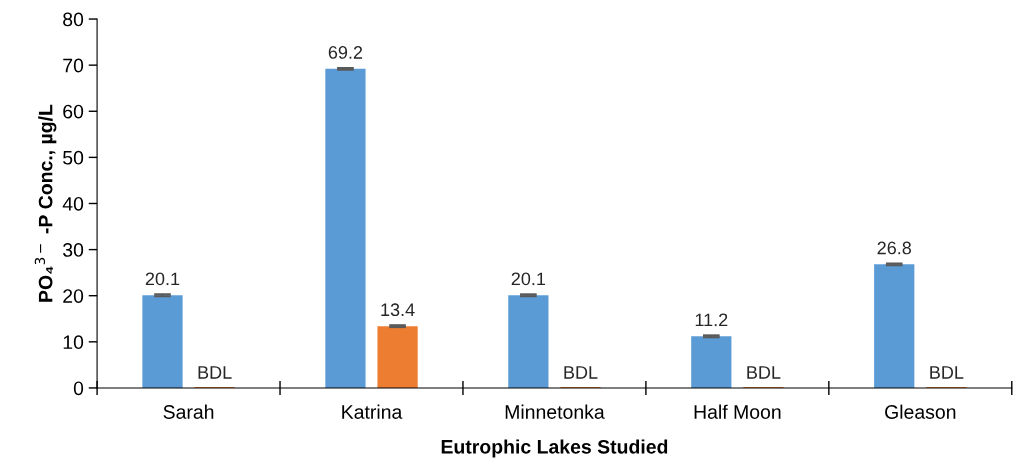  Describe the element at coordinates (894, 248) in the screenshot. I see `data-label: 26.8` at that location.